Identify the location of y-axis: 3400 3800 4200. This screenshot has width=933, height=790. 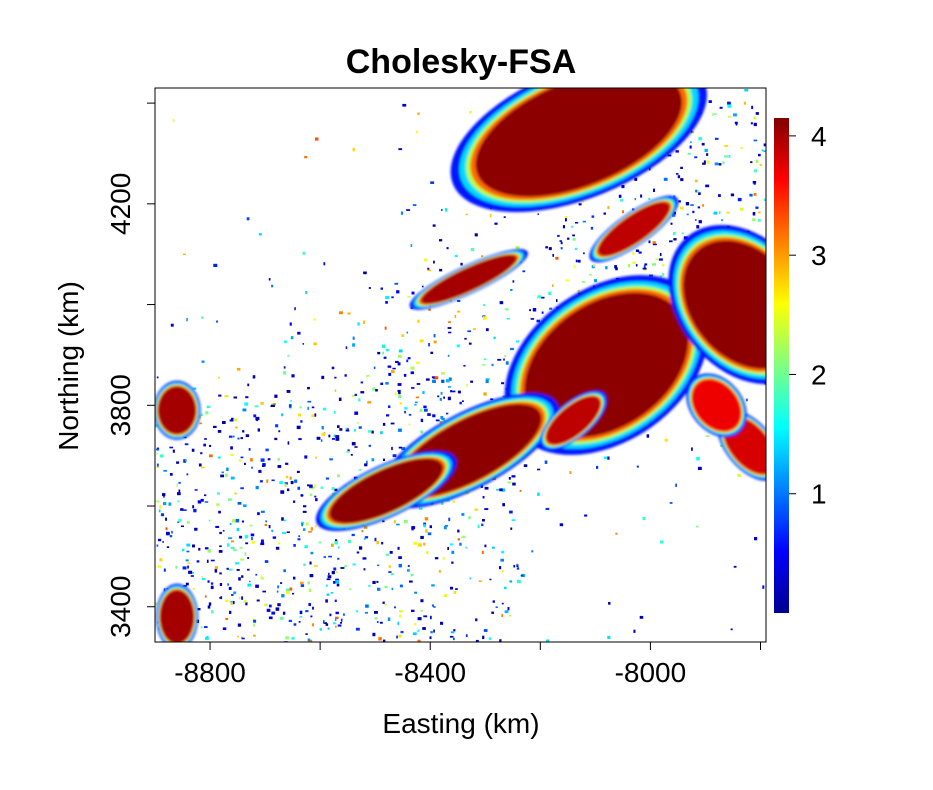
(130, 370).